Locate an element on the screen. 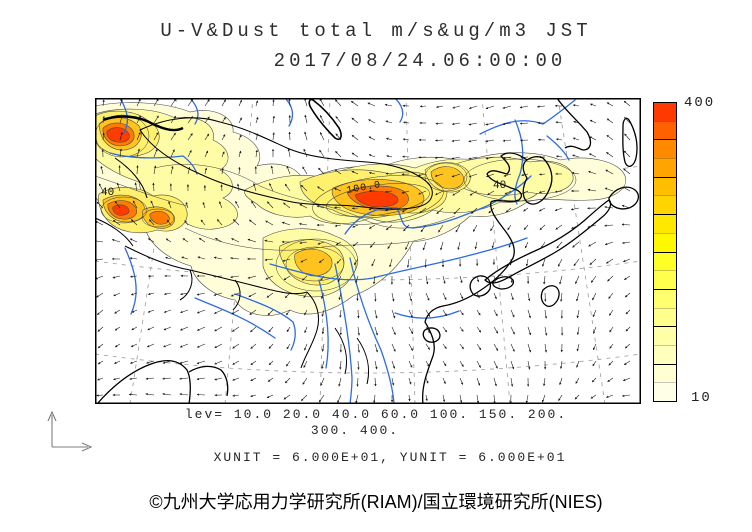 This screenshot has width=752, height=532. colorbar-segment is located at coordinates (665, 167).